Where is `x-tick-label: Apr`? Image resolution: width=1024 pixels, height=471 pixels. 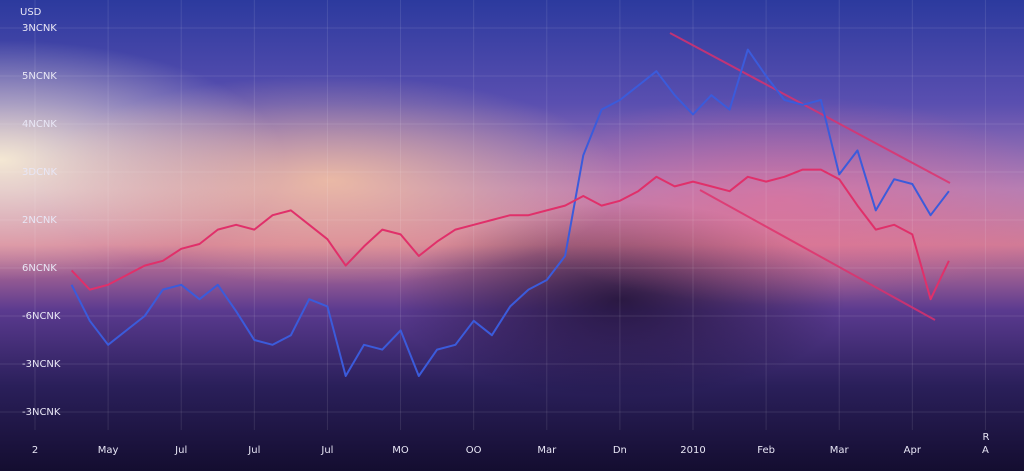 x-tick-label: Apr is located at coordinates (913, 450).